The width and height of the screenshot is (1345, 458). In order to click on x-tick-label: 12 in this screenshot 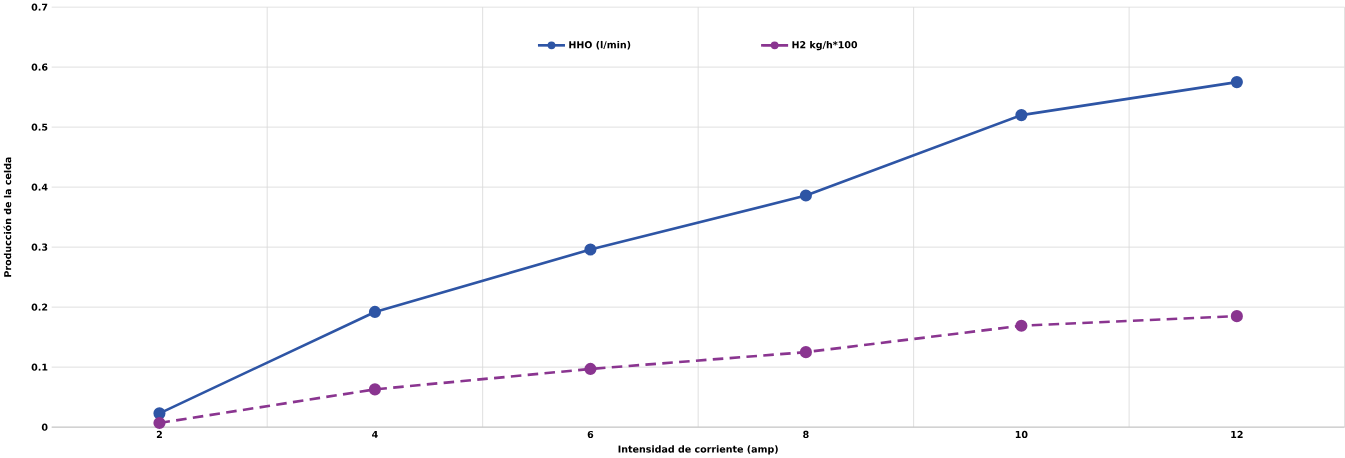, I will do `click(1237, 434)`.